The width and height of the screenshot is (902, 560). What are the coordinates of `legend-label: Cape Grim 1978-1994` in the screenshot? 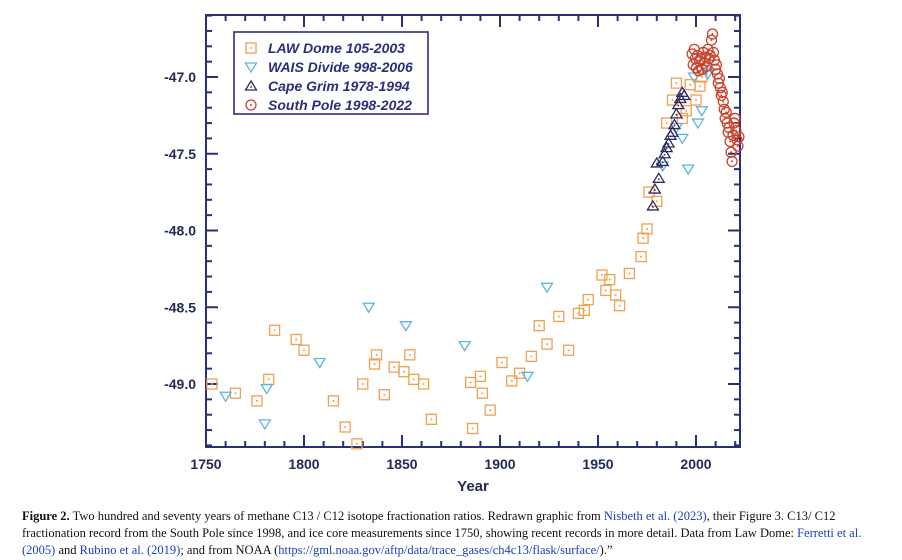 It's located at (339, 86).